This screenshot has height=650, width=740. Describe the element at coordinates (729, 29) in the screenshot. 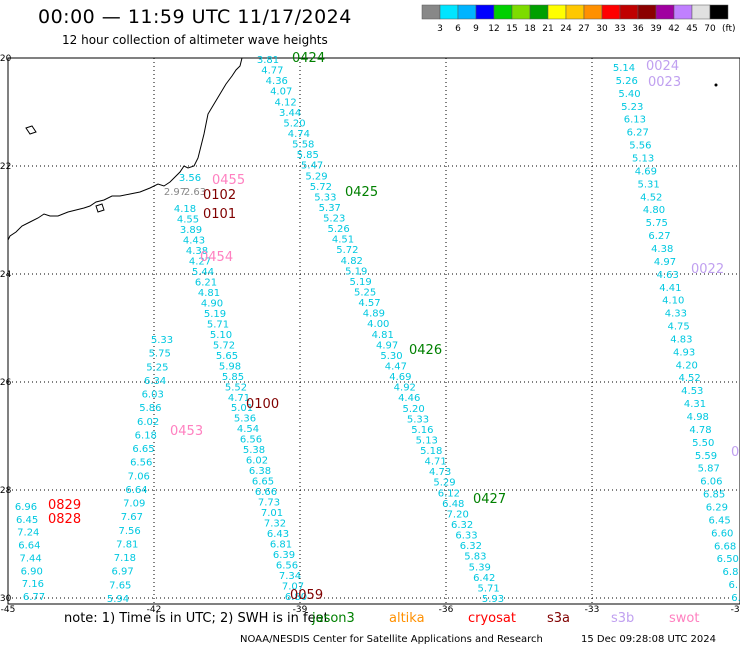

I see `colorbar-tick-label: (ft)` at that location.